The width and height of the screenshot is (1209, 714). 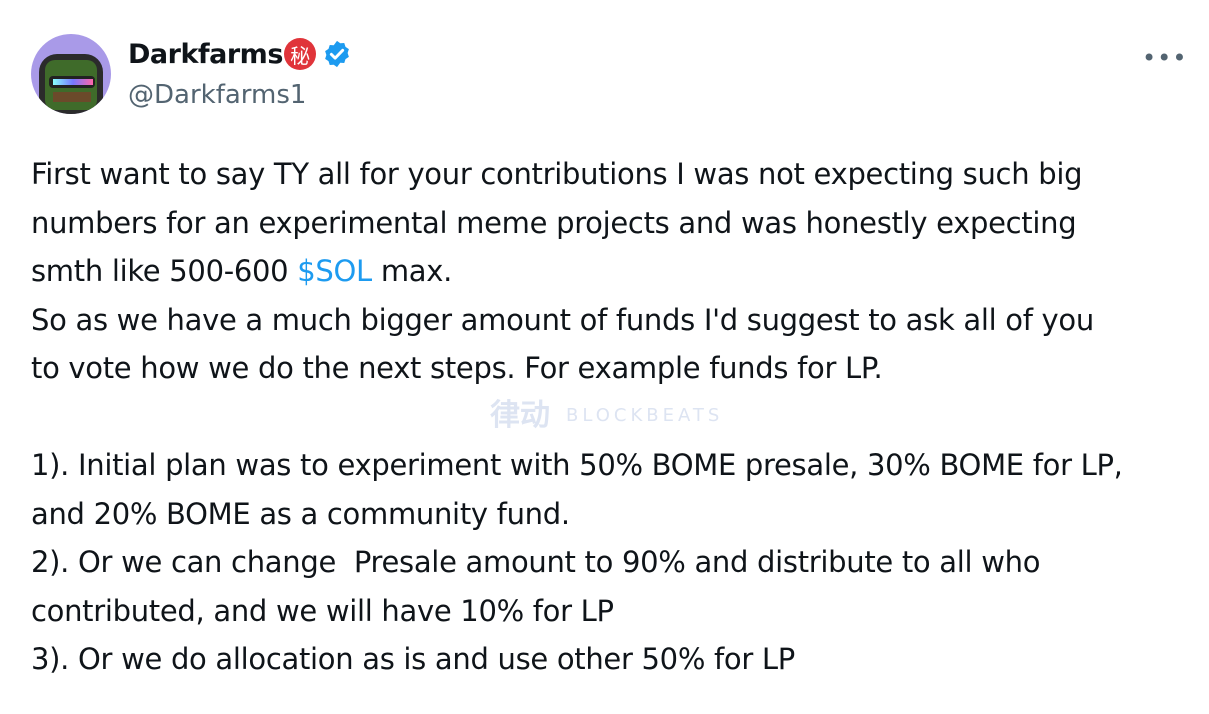 I want to click on tweet-text-segment: max., so click(x=412, y=271).